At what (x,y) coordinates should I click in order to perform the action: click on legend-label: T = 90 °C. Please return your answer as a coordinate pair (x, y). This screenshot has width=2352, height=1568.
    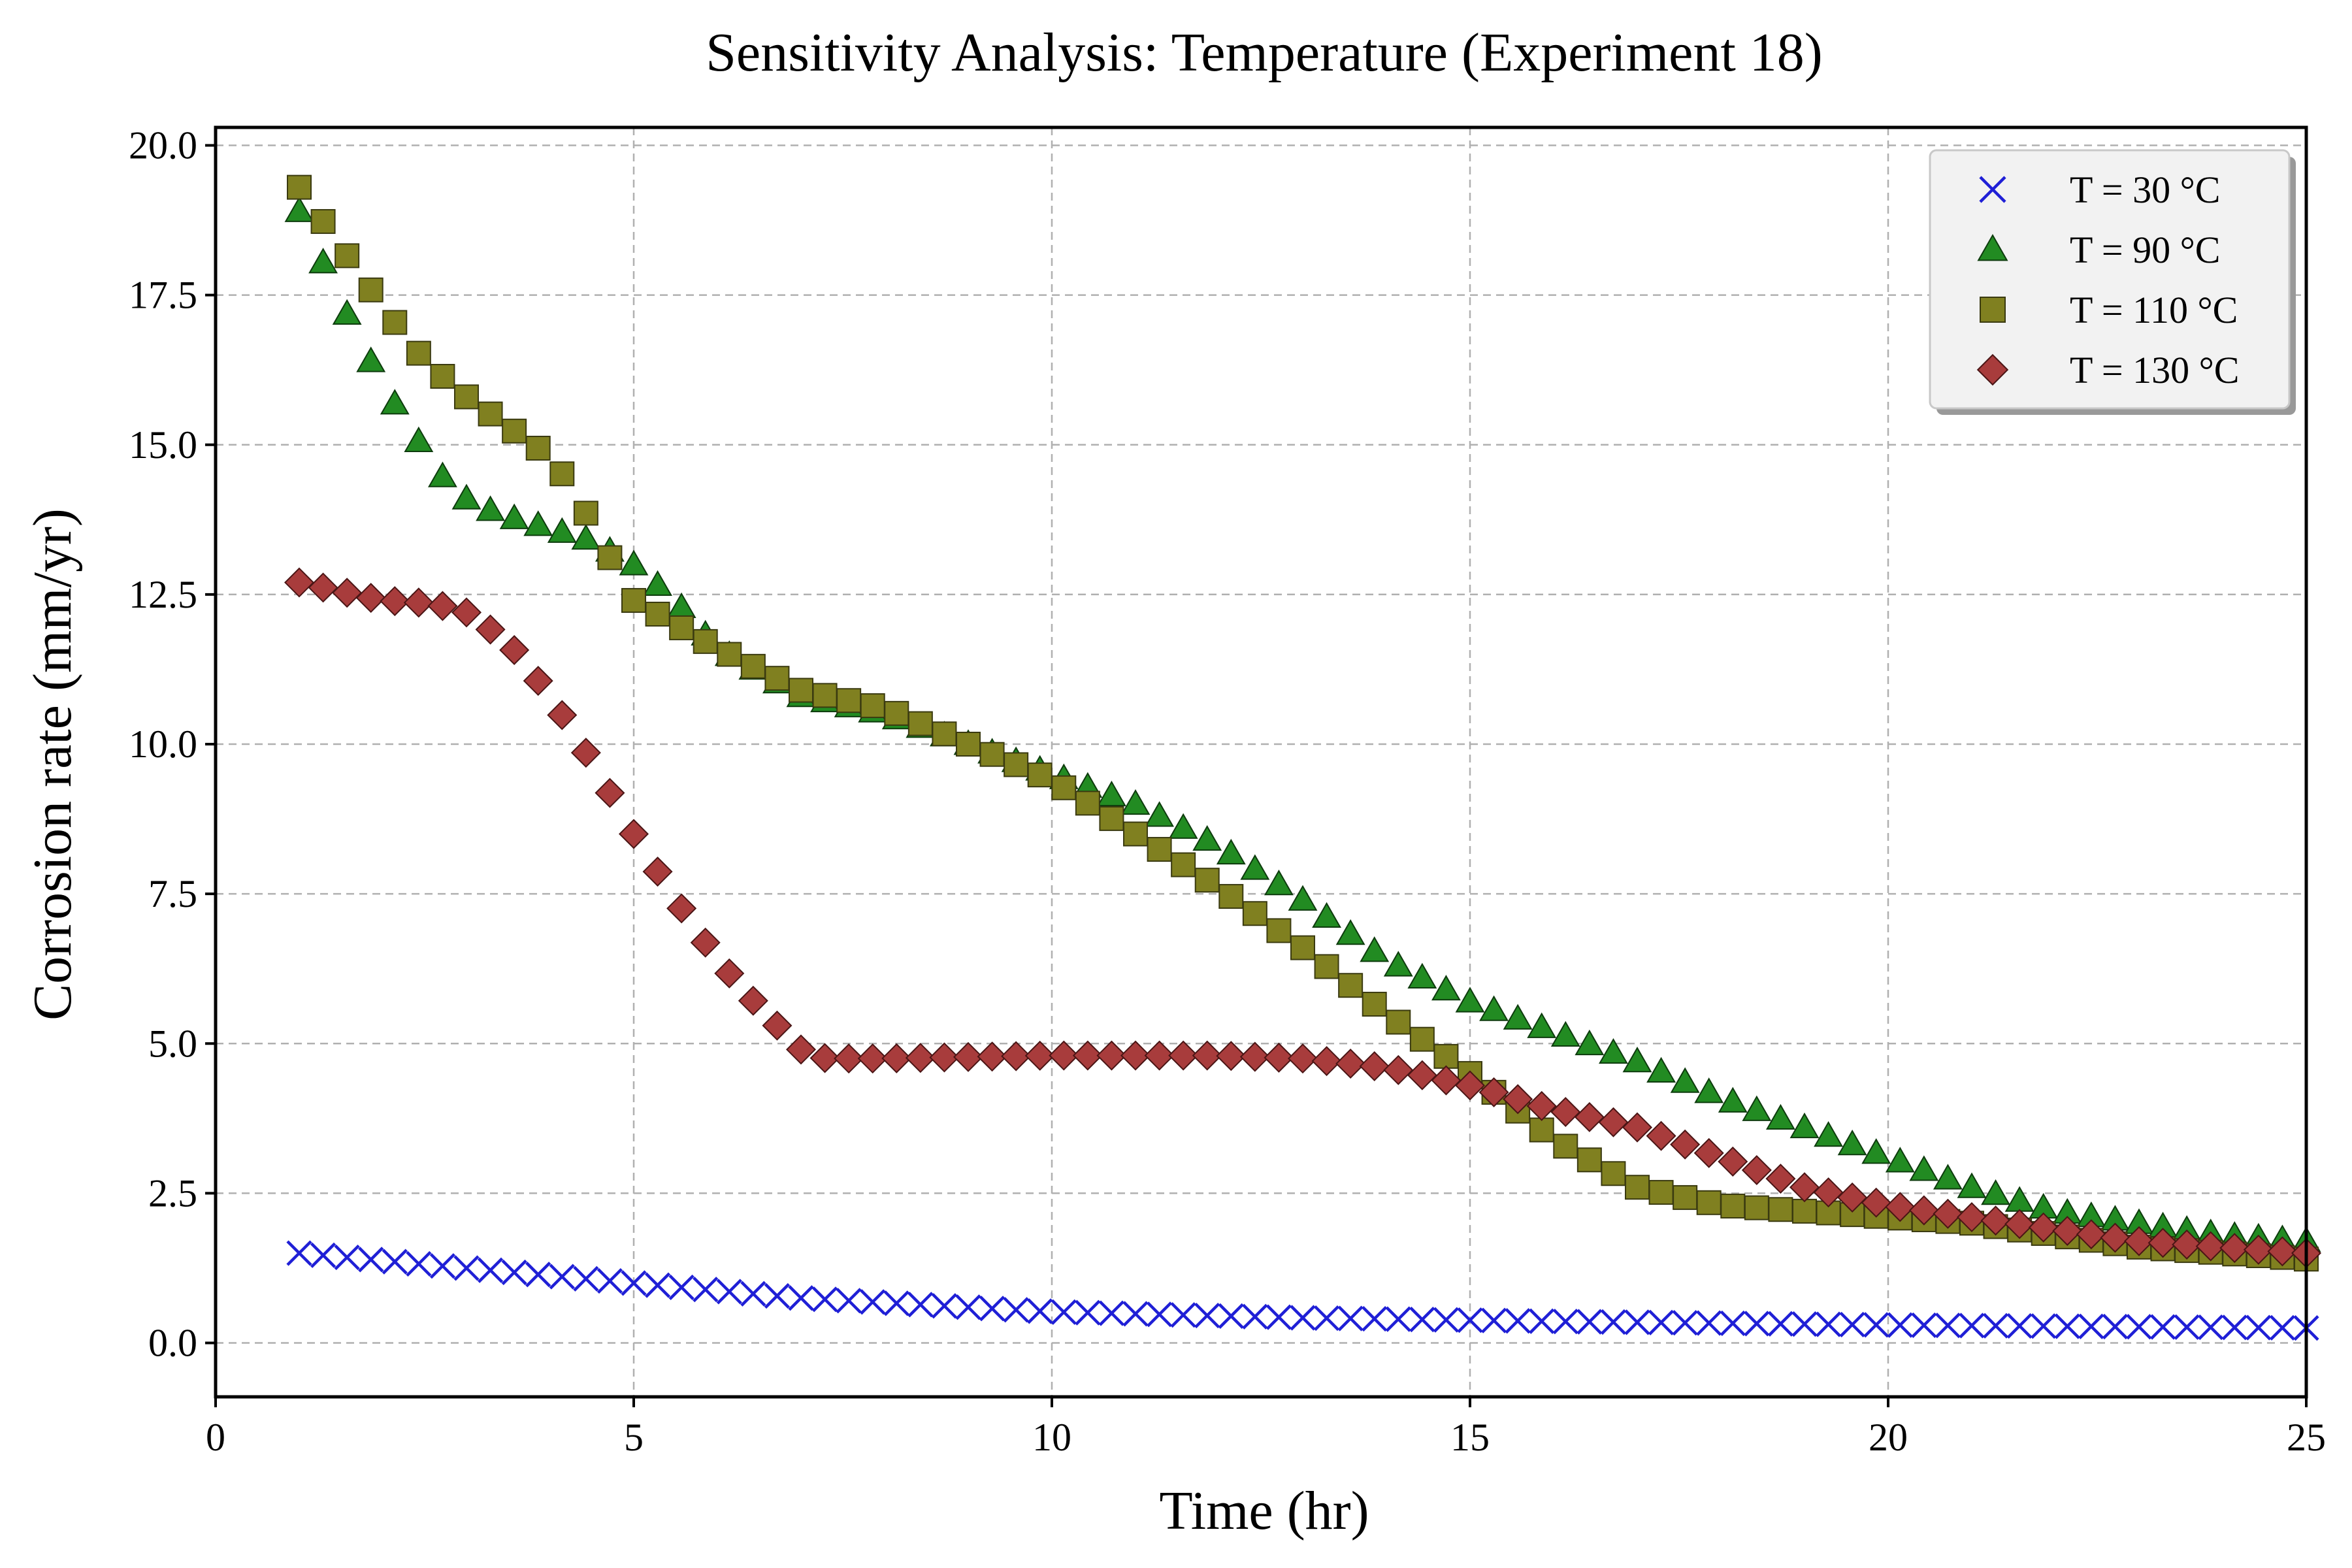
    Looking at the image, I should click on (2145, 250).